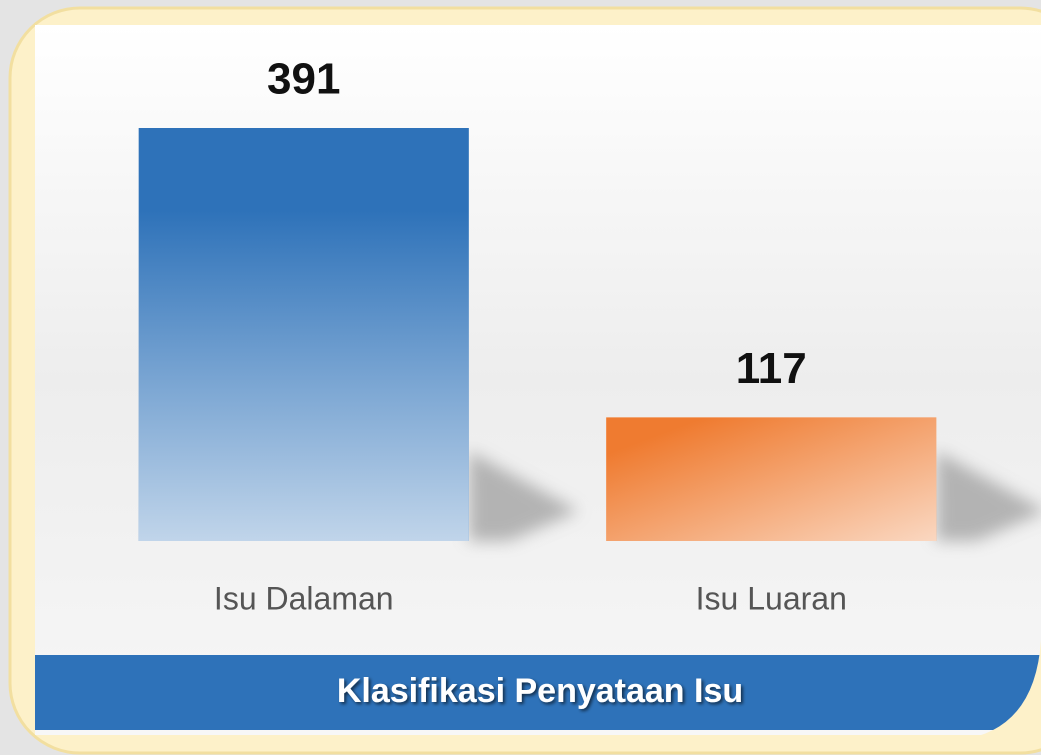 This screenshot has height=755, width=1041. What do you see at coordinates (304, 598) in the screenshot?
I see `x-tick-label: Isu Dalaman` at bounding box center [304, 598].